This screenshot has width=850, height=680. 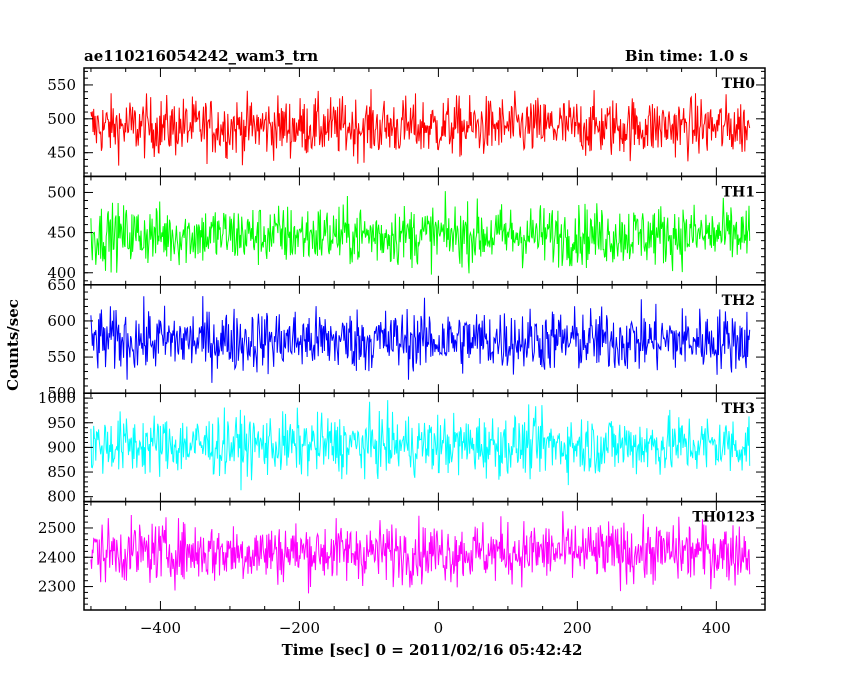 I want to click on ytick-label: 950, so click(x=61, y=423).